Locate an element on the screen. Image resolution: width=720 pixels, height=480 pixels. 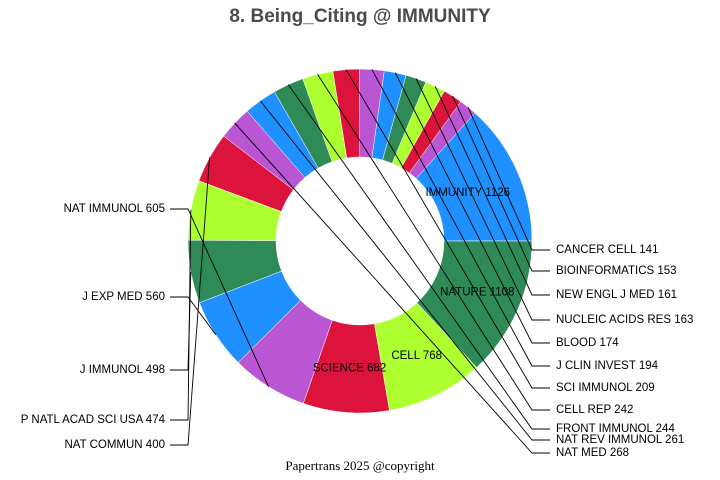
label-nat-immunol: NAT IMMUNOL 605 is located at coordinates (114, 209).